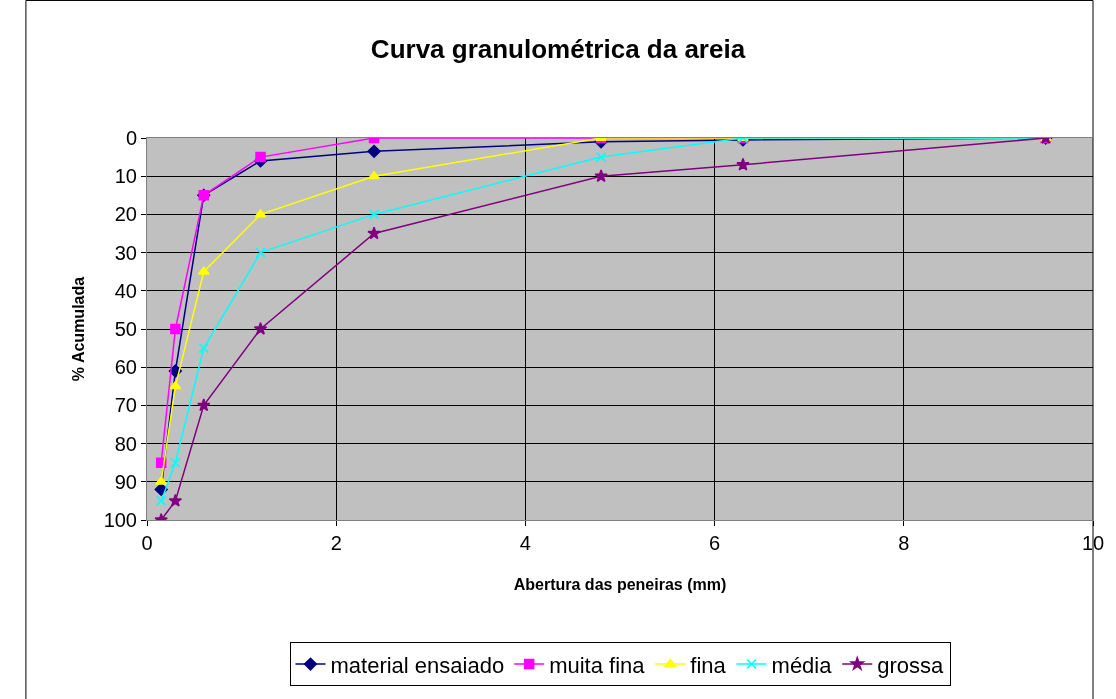  I want to click on x-tick-label: 4, so click(525, 543).